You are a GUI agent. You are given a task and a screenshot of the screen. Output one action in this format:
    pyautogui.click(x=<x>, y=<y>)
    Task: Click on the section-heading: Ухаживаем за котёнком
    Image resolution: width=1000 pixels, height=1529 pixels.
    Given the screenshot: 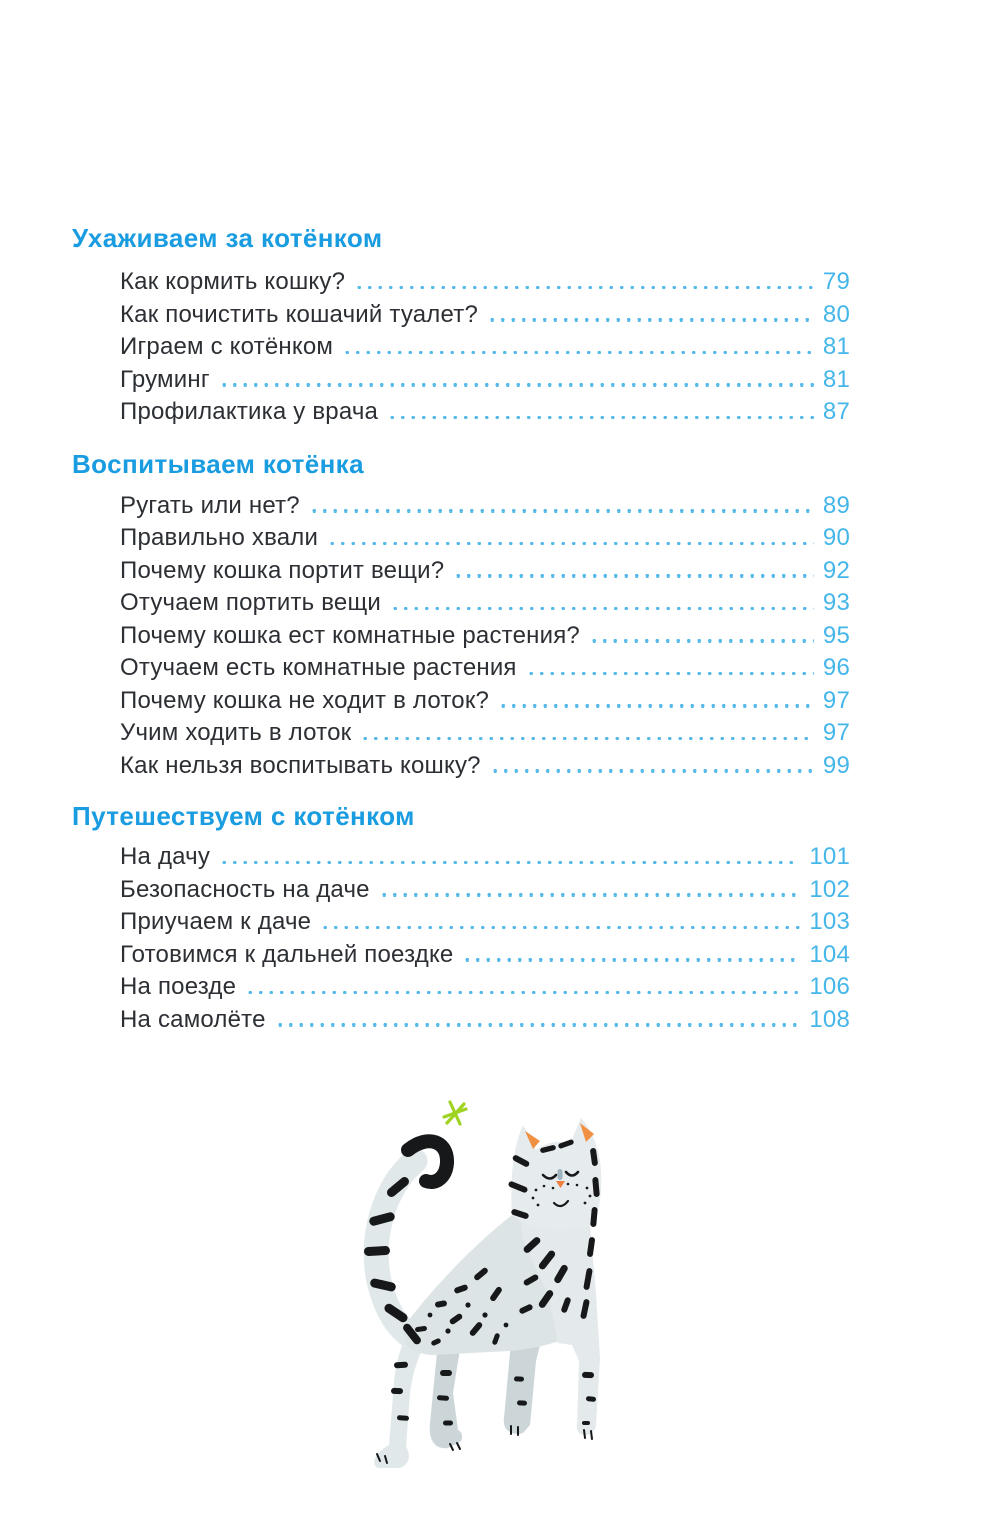 What is the action you would take?
    pyautogui.click(x=227, y=238)
    